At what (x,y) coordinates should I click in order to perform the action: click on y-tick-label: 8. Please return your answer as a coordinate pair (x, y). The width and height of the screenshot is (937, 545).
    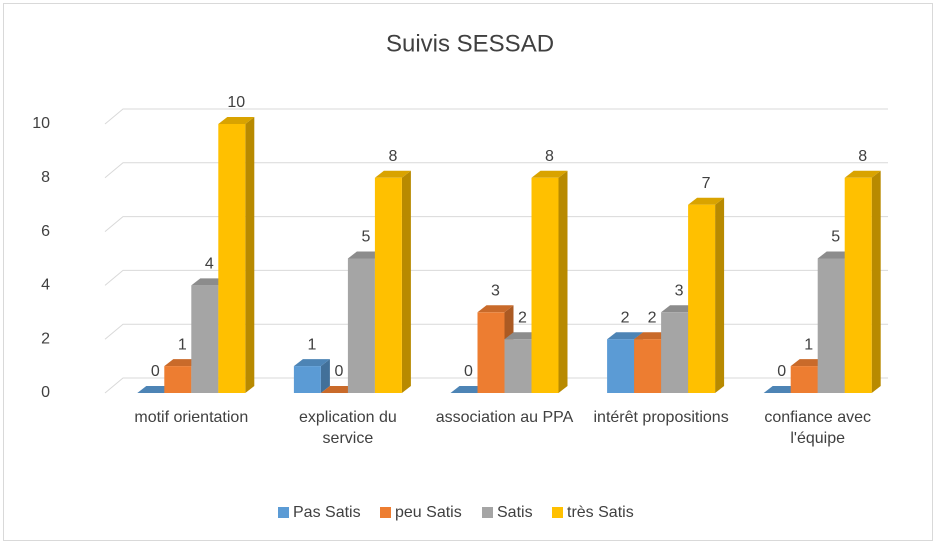
    Looking at the image, I should click on (45, 177).